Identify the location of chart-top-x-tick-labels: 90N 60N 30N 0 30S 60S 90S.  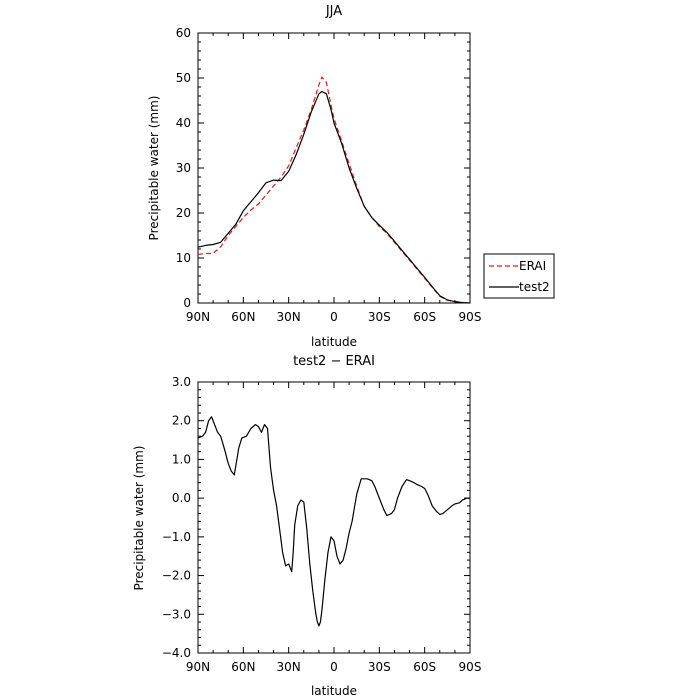
(334, 317).